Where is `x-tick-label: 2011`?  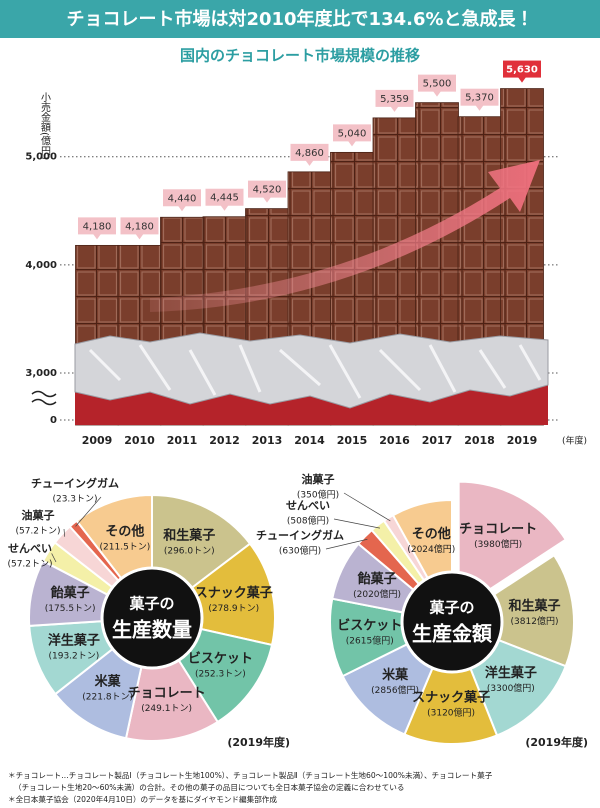 x-tick-label: 2011 is located at coordinates (182, 440).